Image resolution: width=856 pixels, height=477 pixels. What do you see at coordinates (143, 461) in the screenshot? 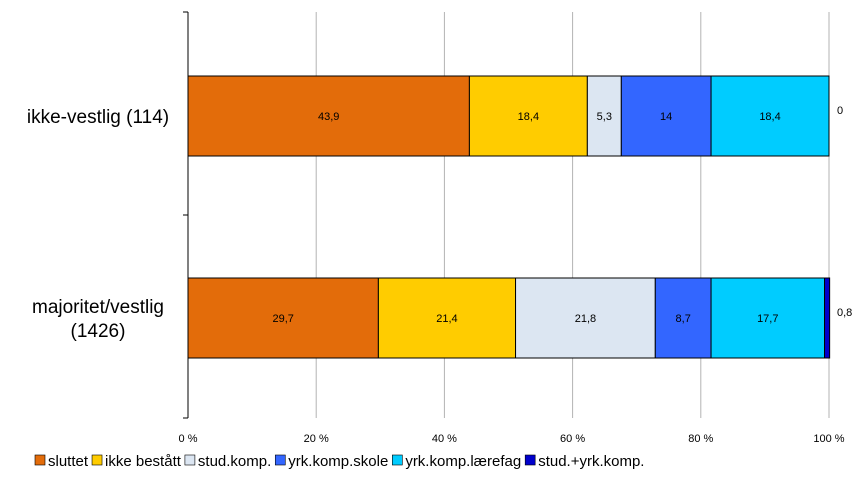
I see `legend-label: ikke bestått` at bounding box center [143, 461].